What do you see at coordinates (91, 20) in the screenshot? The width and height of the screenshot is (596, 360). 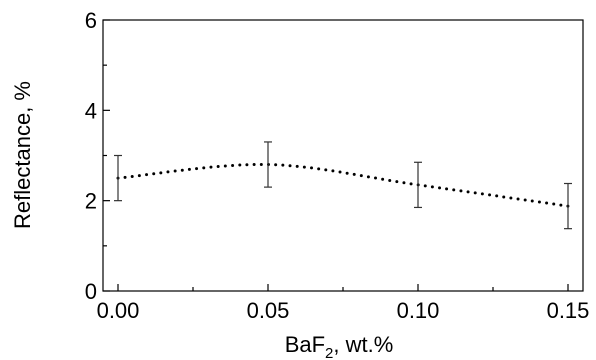 I see `y-tick-label: 6` at bounding box center [91, 20].